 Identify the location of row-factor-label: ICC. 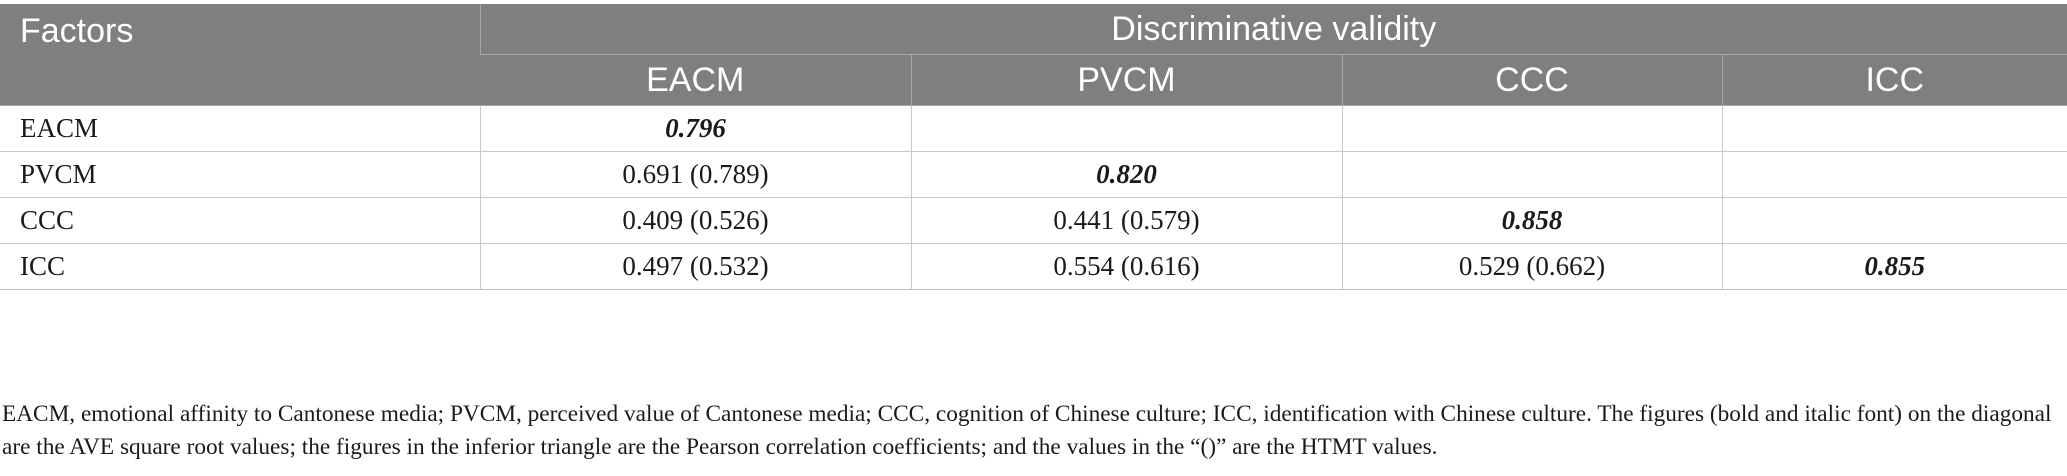
(240, 266).